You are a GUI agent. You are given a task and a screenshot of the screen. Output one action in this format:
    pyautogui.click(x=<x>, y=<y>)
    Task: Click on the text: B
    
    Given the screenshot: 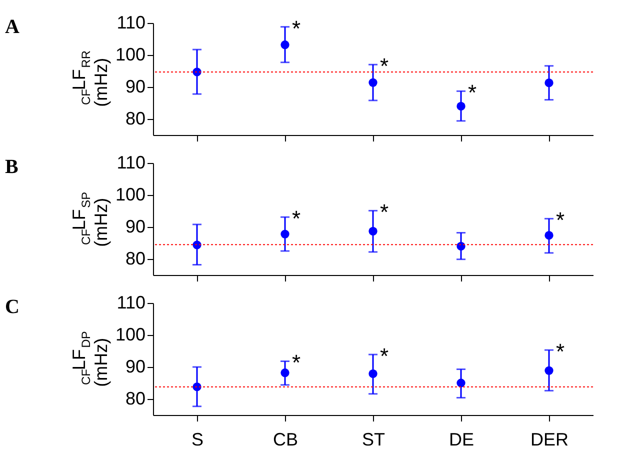 What is the action you would take?
    pyautogui.click(x=11, y=167)
    